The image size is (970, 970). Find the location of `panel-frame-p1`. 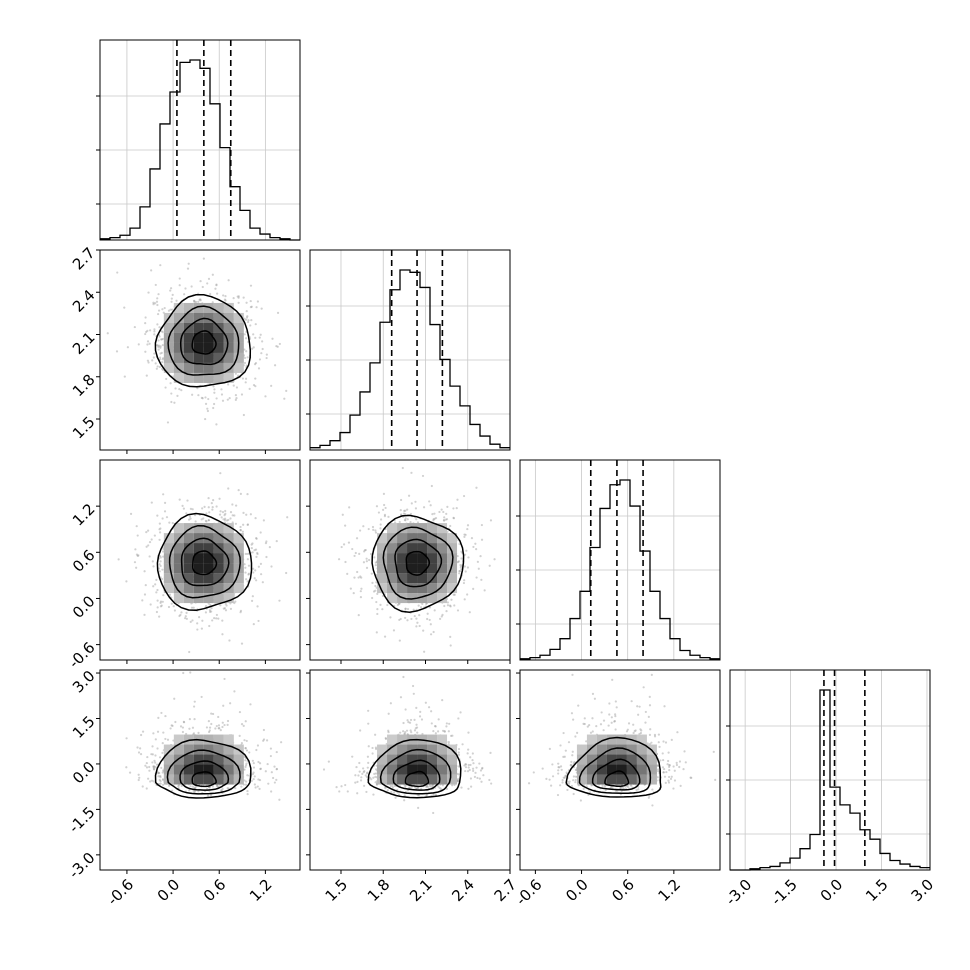

panel-frame-p1 is located at coordinates (410, 350).